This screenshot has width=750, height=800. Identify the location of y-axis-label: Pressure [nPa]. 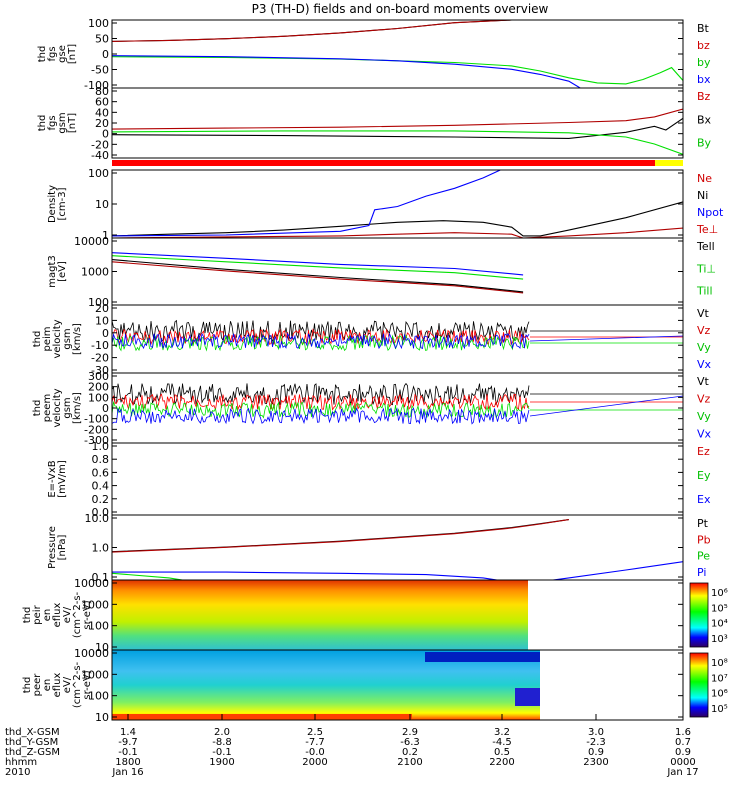
(57, 547).